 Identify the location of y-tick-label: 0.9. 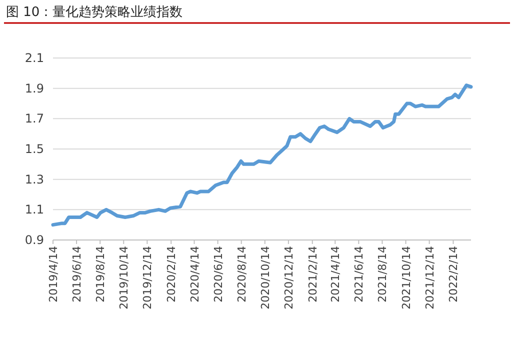
(34, 240).